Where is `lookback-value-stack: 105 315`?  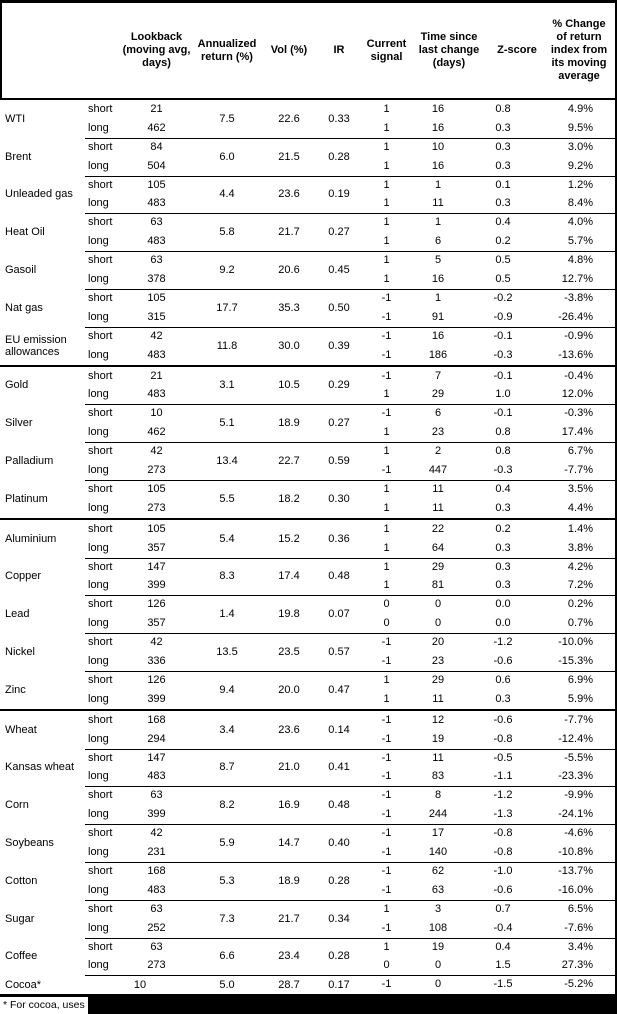 lookback-value-stack: 105 315 is located at coordinates (156, 308).